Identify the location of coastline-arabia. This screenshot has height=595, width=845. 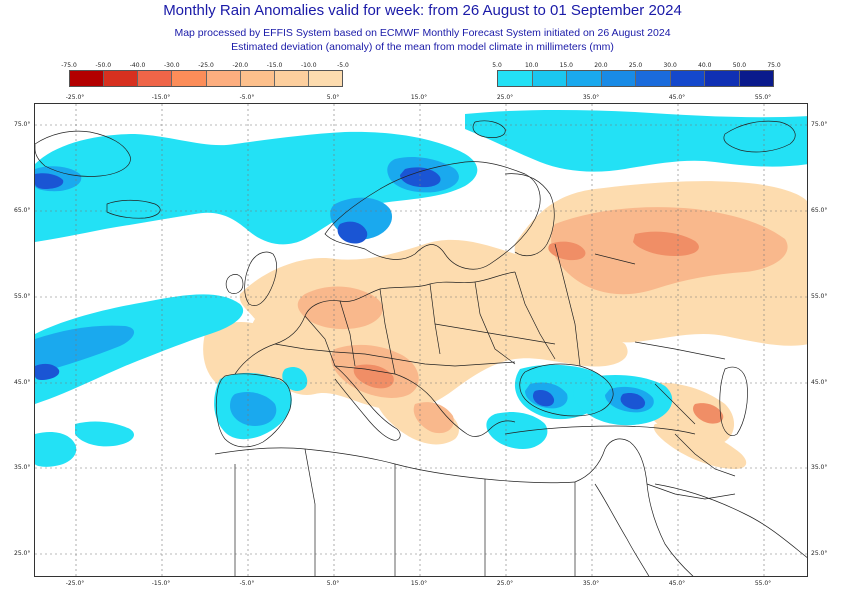
(730, 520).